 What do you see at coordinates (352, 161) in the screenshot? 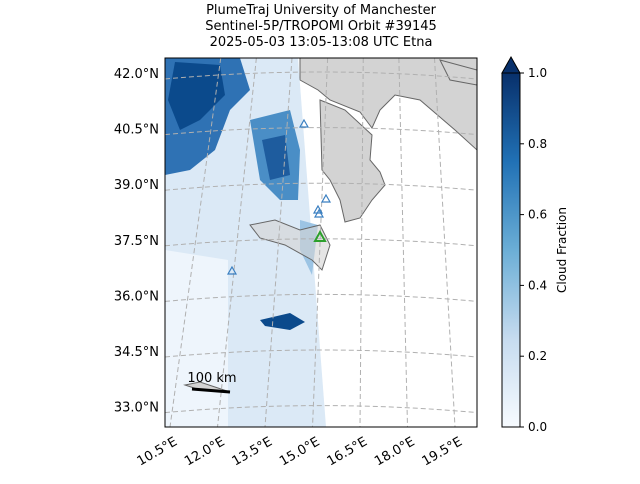
I see `land-calabria` at bounding box center [352, 161].